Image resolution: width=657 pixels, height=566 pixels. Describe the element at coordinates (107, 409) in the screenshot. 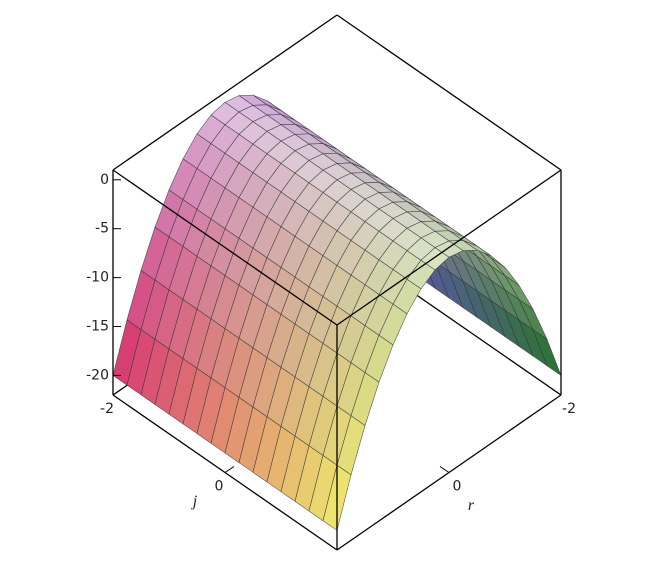

I see `x-tick-label: -2` at that location.